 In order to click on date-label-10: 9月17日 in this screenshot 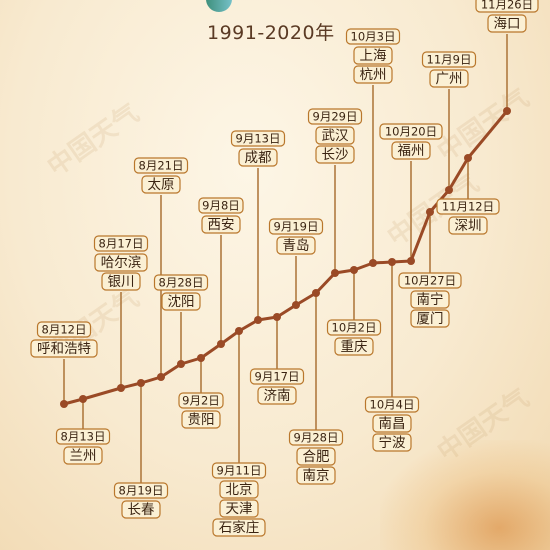, I will do `click(277, 377)`.